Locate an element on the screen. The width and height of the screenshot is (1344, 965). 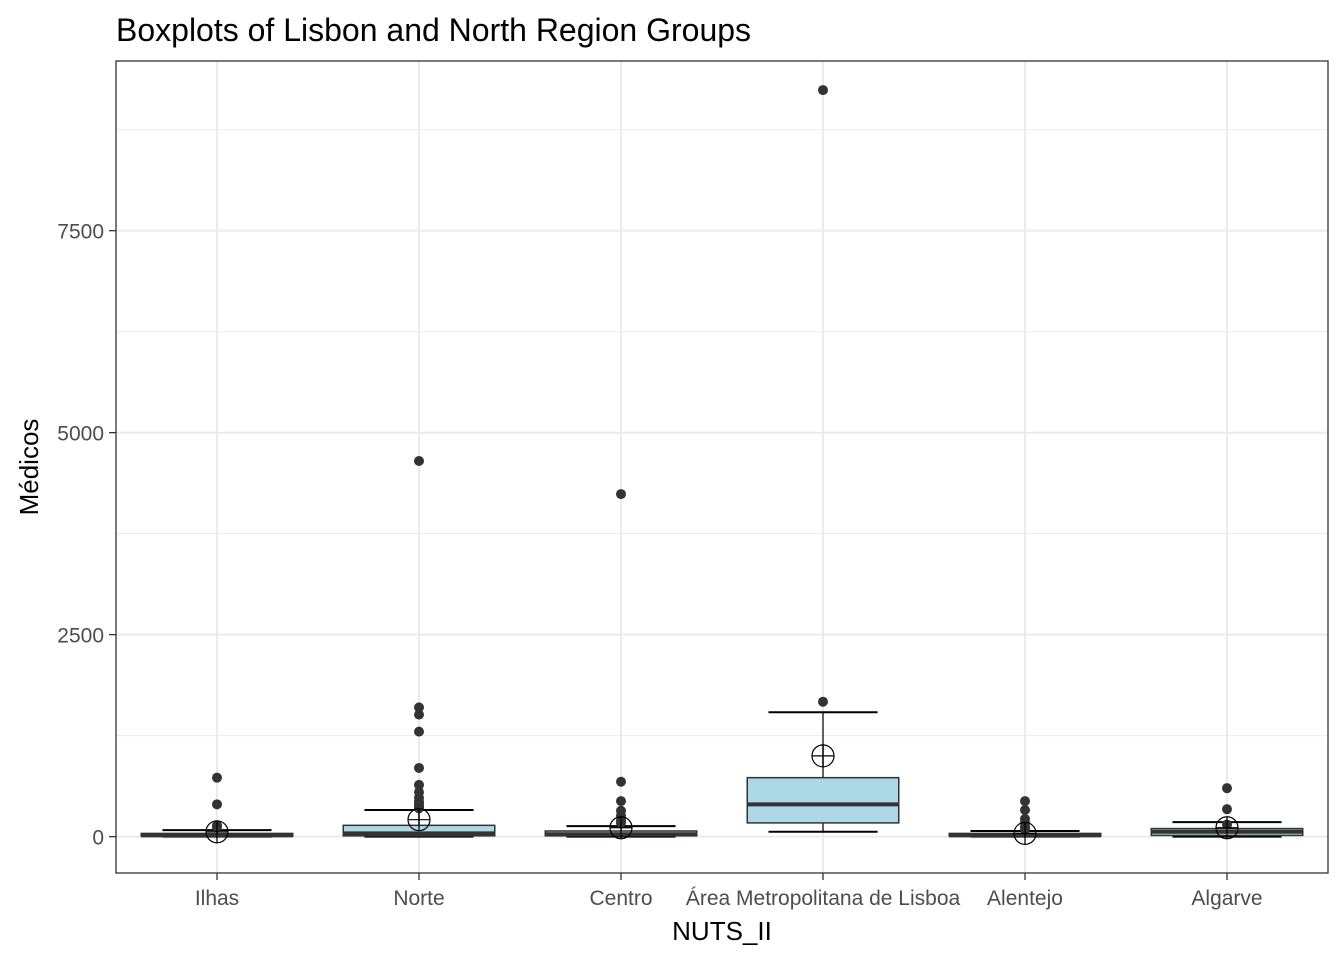
x-tick-label: Norte is located at coordinates (418, 898).